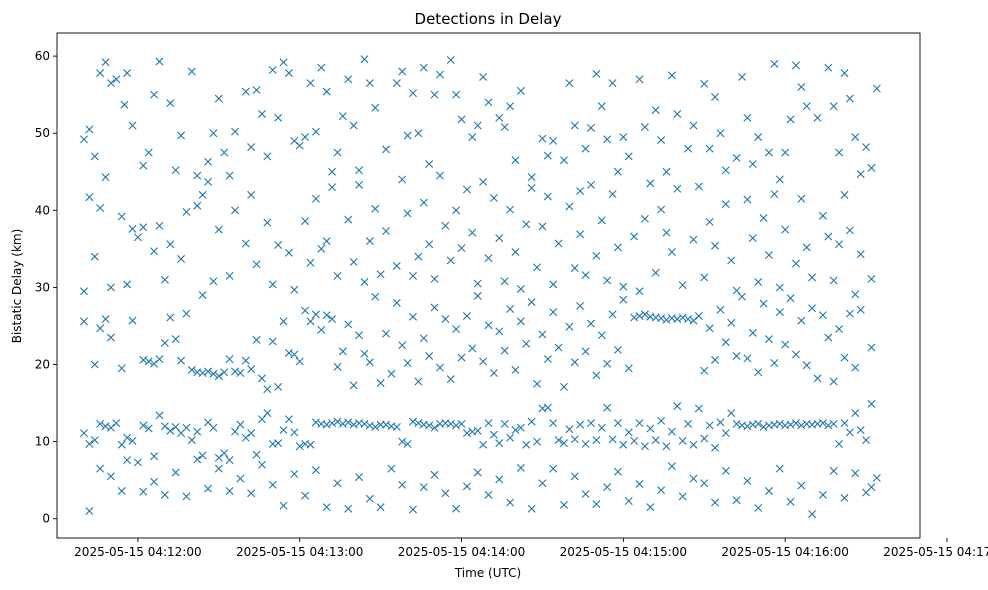  What do you see at coordinates (46, 287) in the screenshot?
I see `y-axis-ticks: 0 10 20 30 40 50 60` at bounding box center [46, 287].